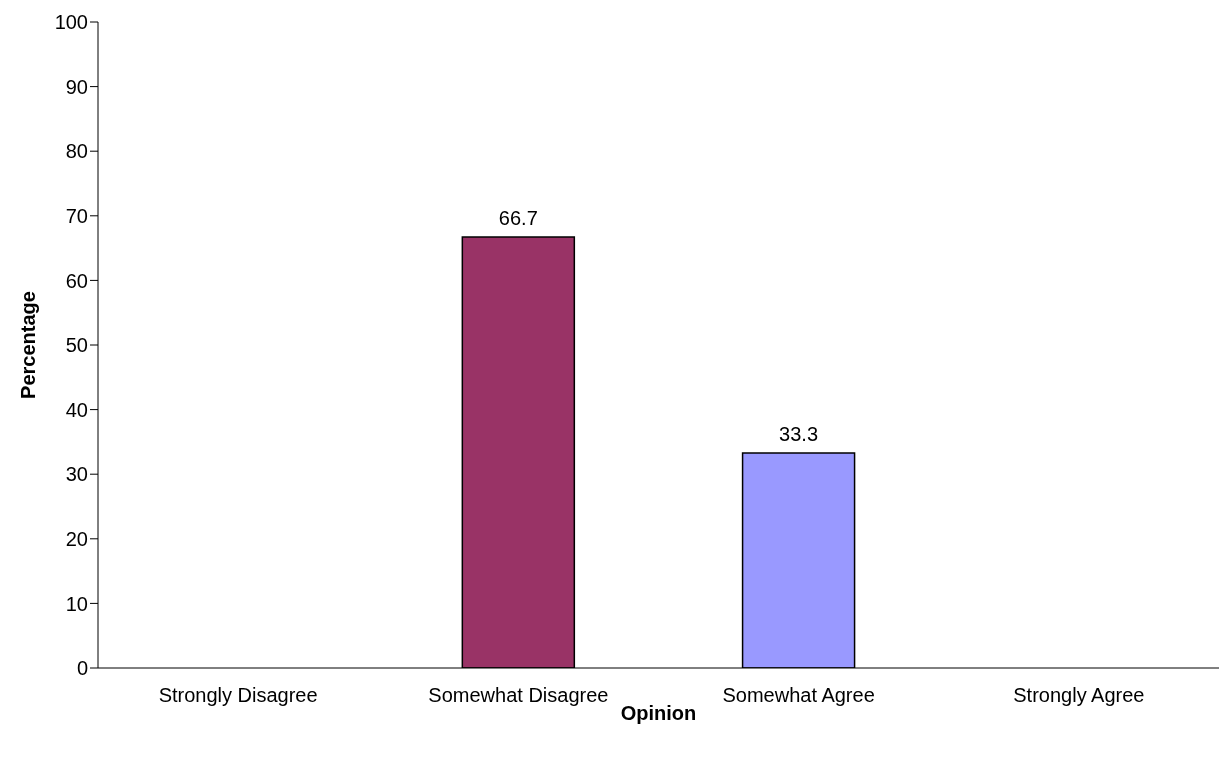 The height and width of the screenshot is (759, 1225). I want to click on x-tick-label: Somewhat Agree, so click(798, 695).